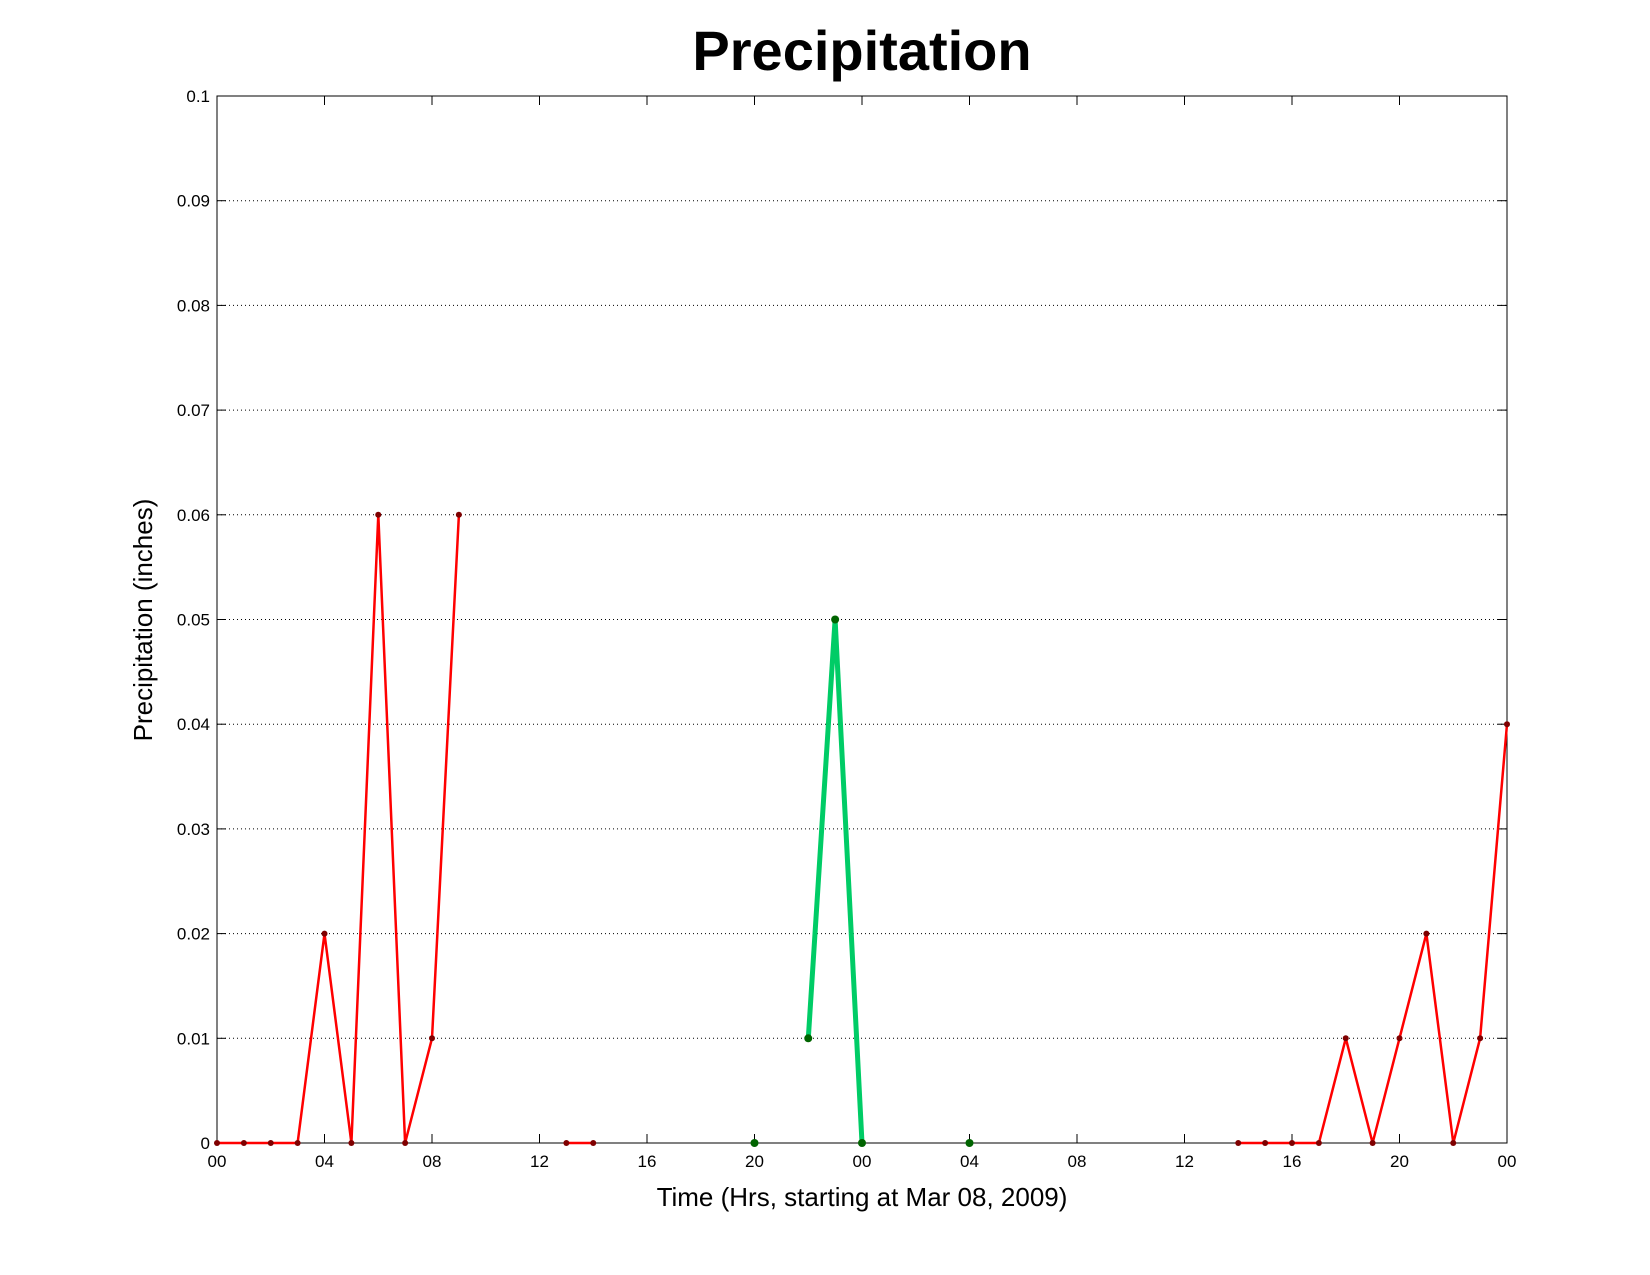 The height and width of the screenshot is (1275, 1650). I want to click on x-axis-label: Time (Hrs, starting at Mar 08, 2009), so click(862, 1197).